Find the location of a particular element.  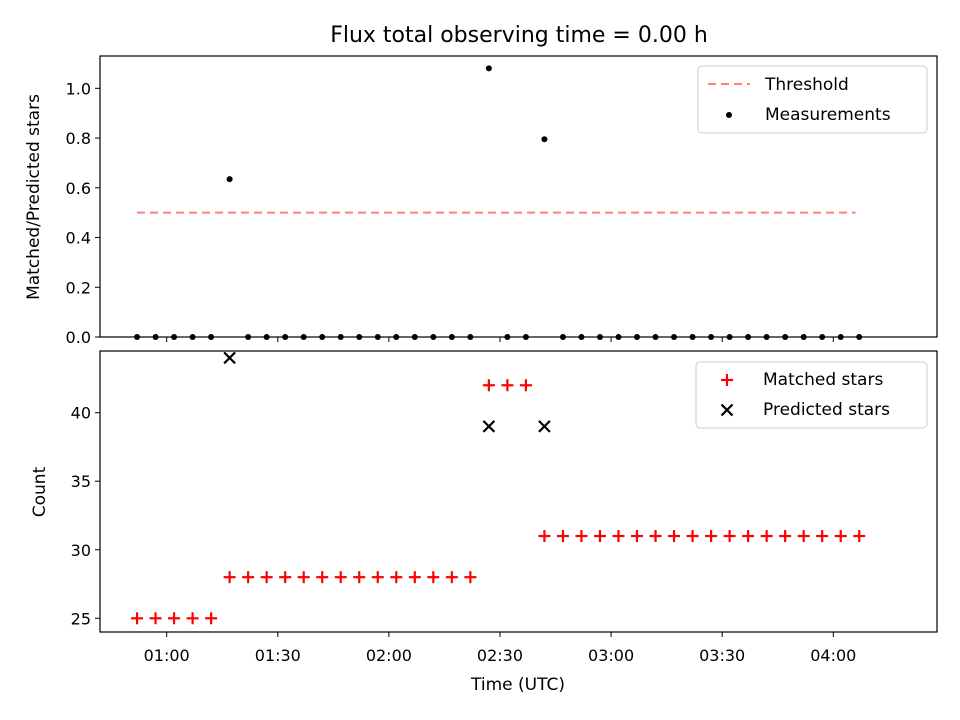

top-legend-box is located at coordinates (812, 99).